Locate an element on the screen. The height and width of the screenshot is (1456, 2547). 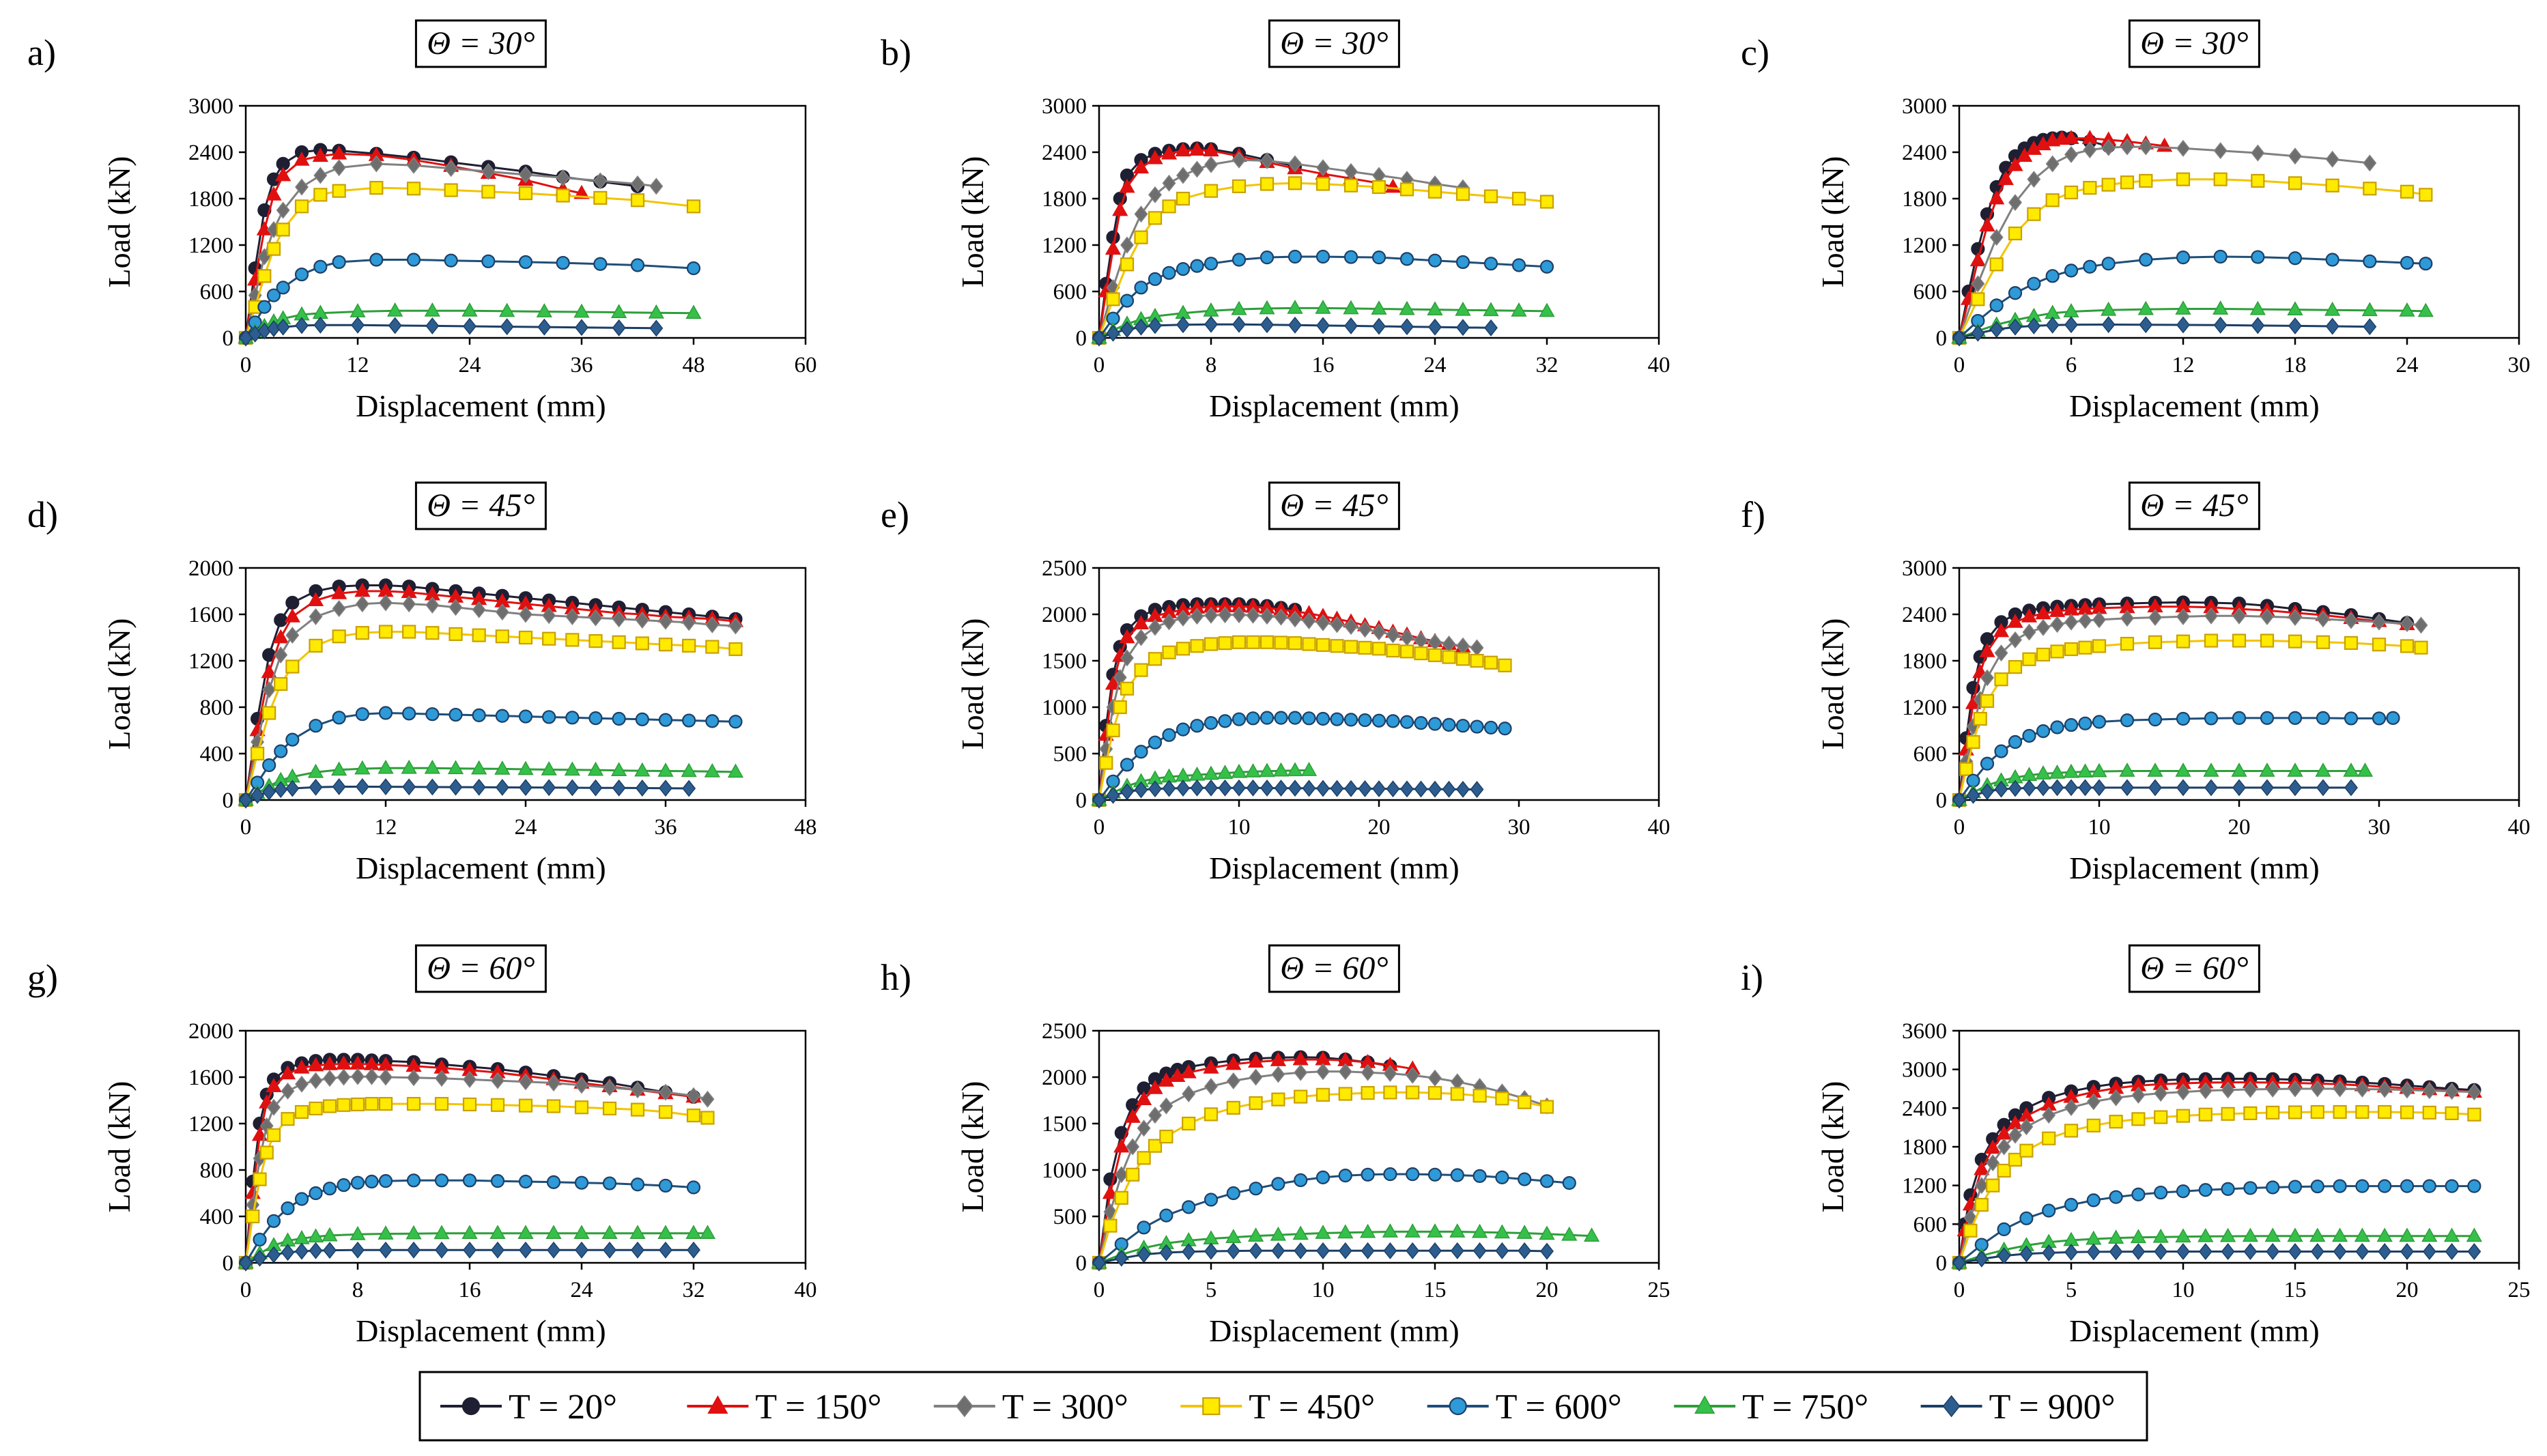
y-tick-label: 1500 is located at coordinates (1064, 661).